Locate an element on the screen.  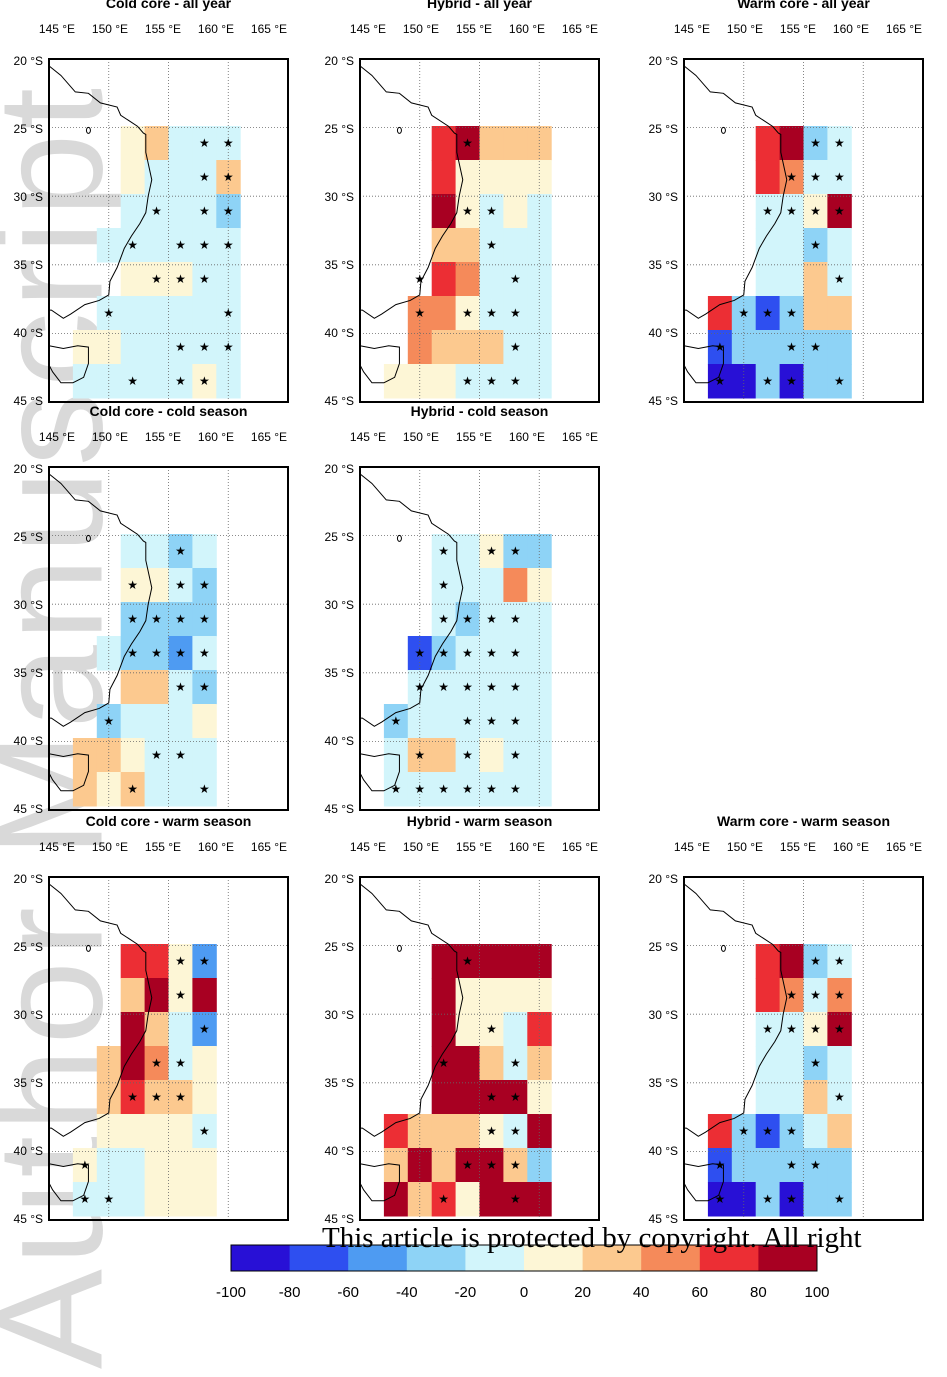
tasmania-coastline is located at coordinates (703, 364).